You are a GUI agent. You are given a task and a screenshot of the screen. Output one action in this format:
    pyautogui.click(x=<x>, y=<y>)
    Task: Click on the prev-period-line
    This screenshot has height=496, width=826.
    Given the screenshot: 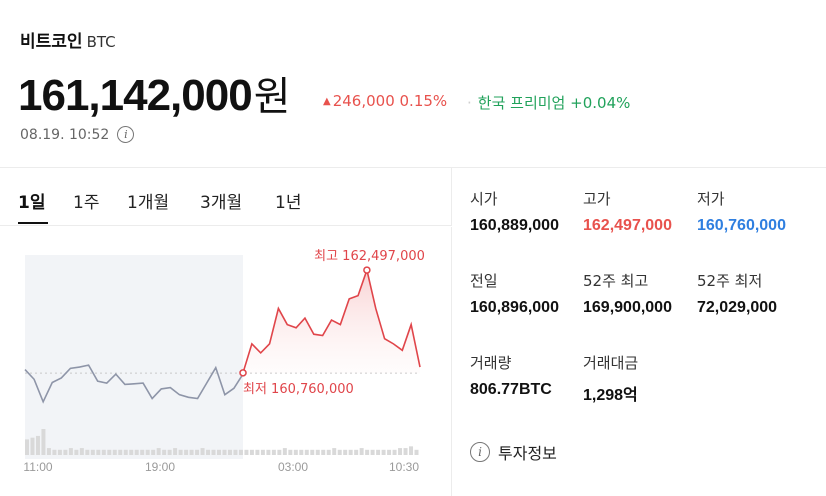 What is the action you would take?
    pyautogui.click(x=134, y=384)
    